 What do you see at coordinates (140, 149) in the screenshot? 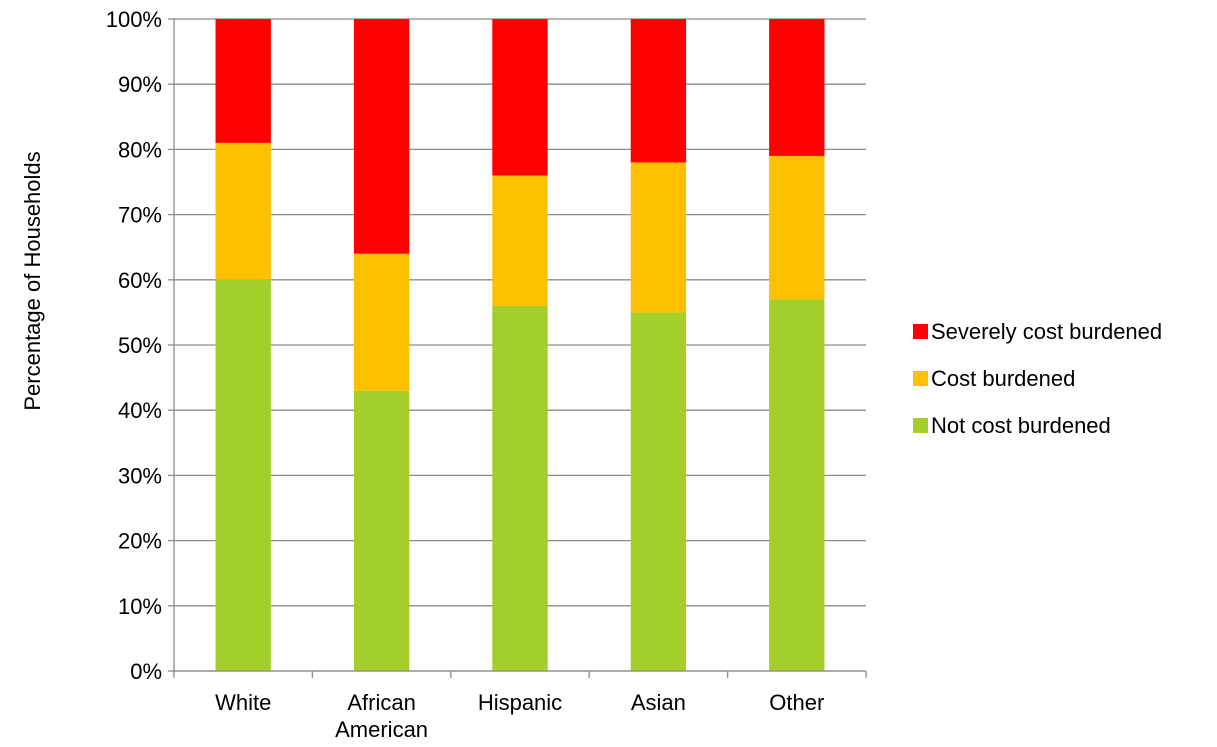
I see `y-tick-label: 80%` at bounding box center [140, 149].